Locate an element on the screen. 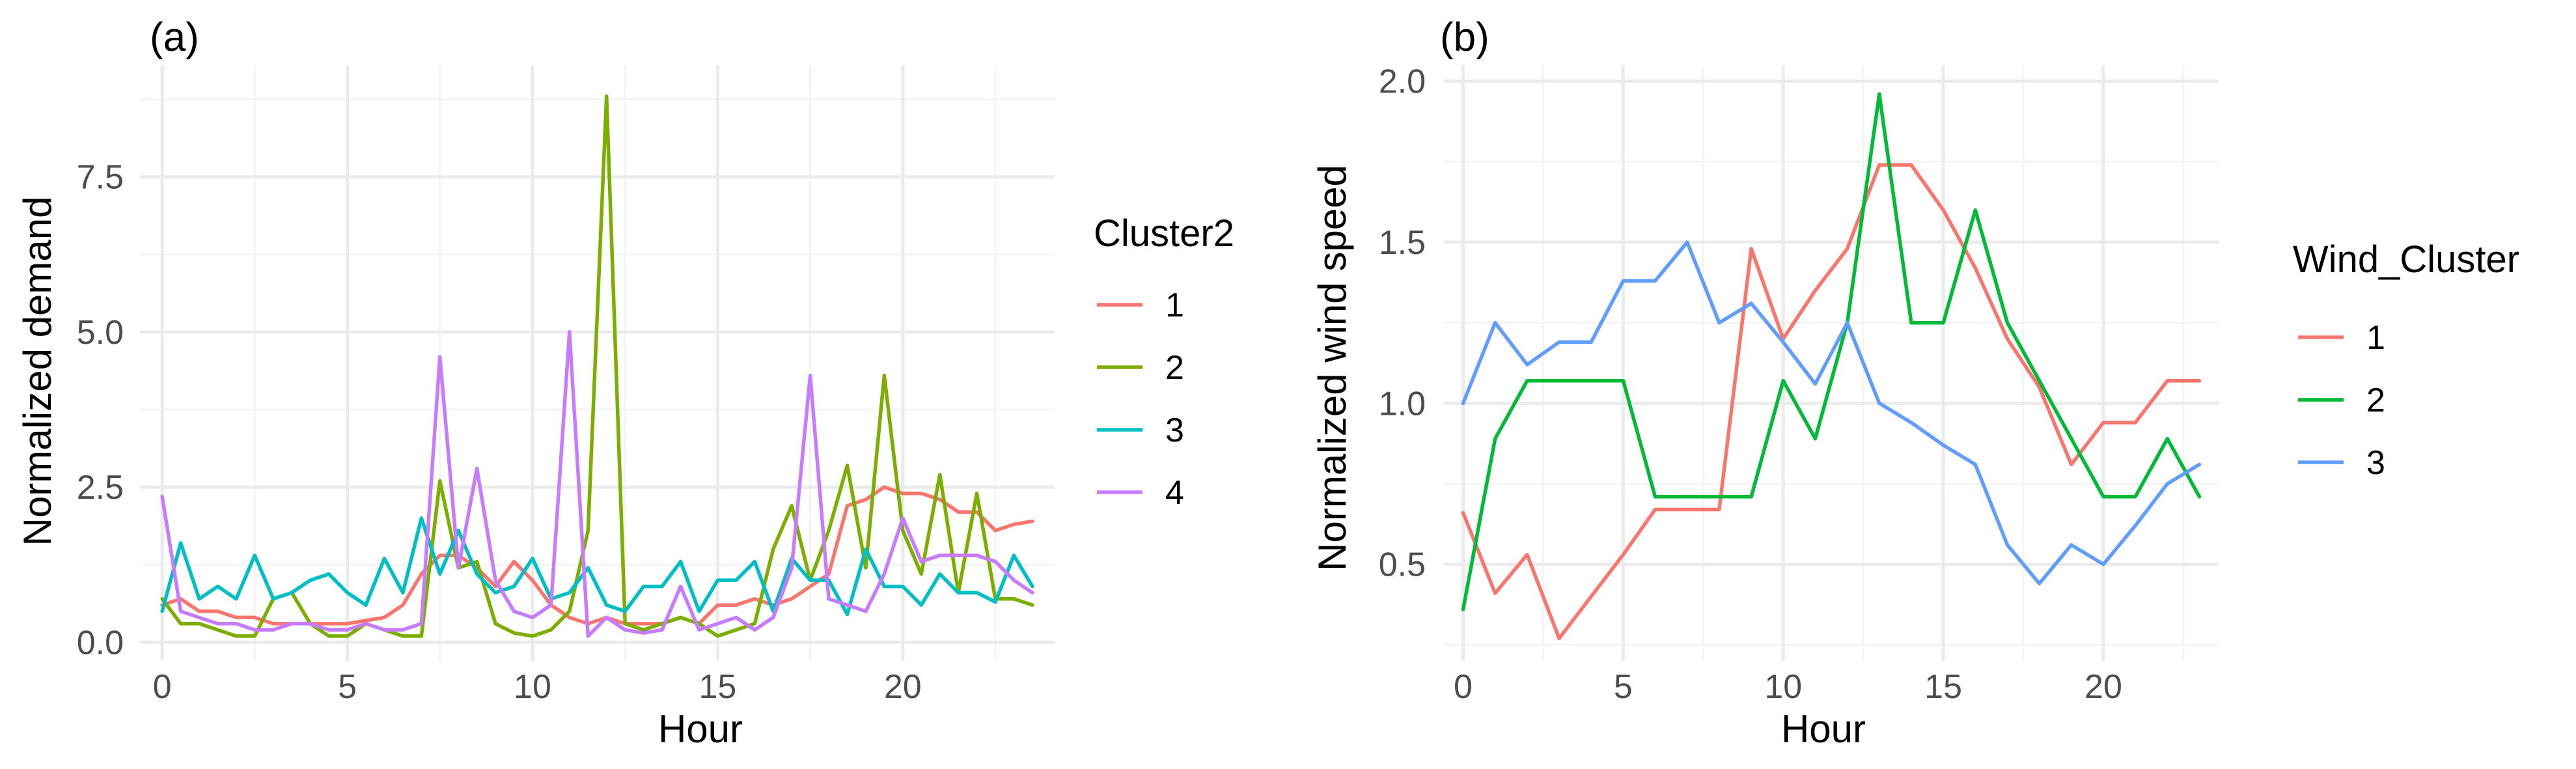  panel-b-legend-entries: 1 2 3 is located at coordinates (2341, 400).